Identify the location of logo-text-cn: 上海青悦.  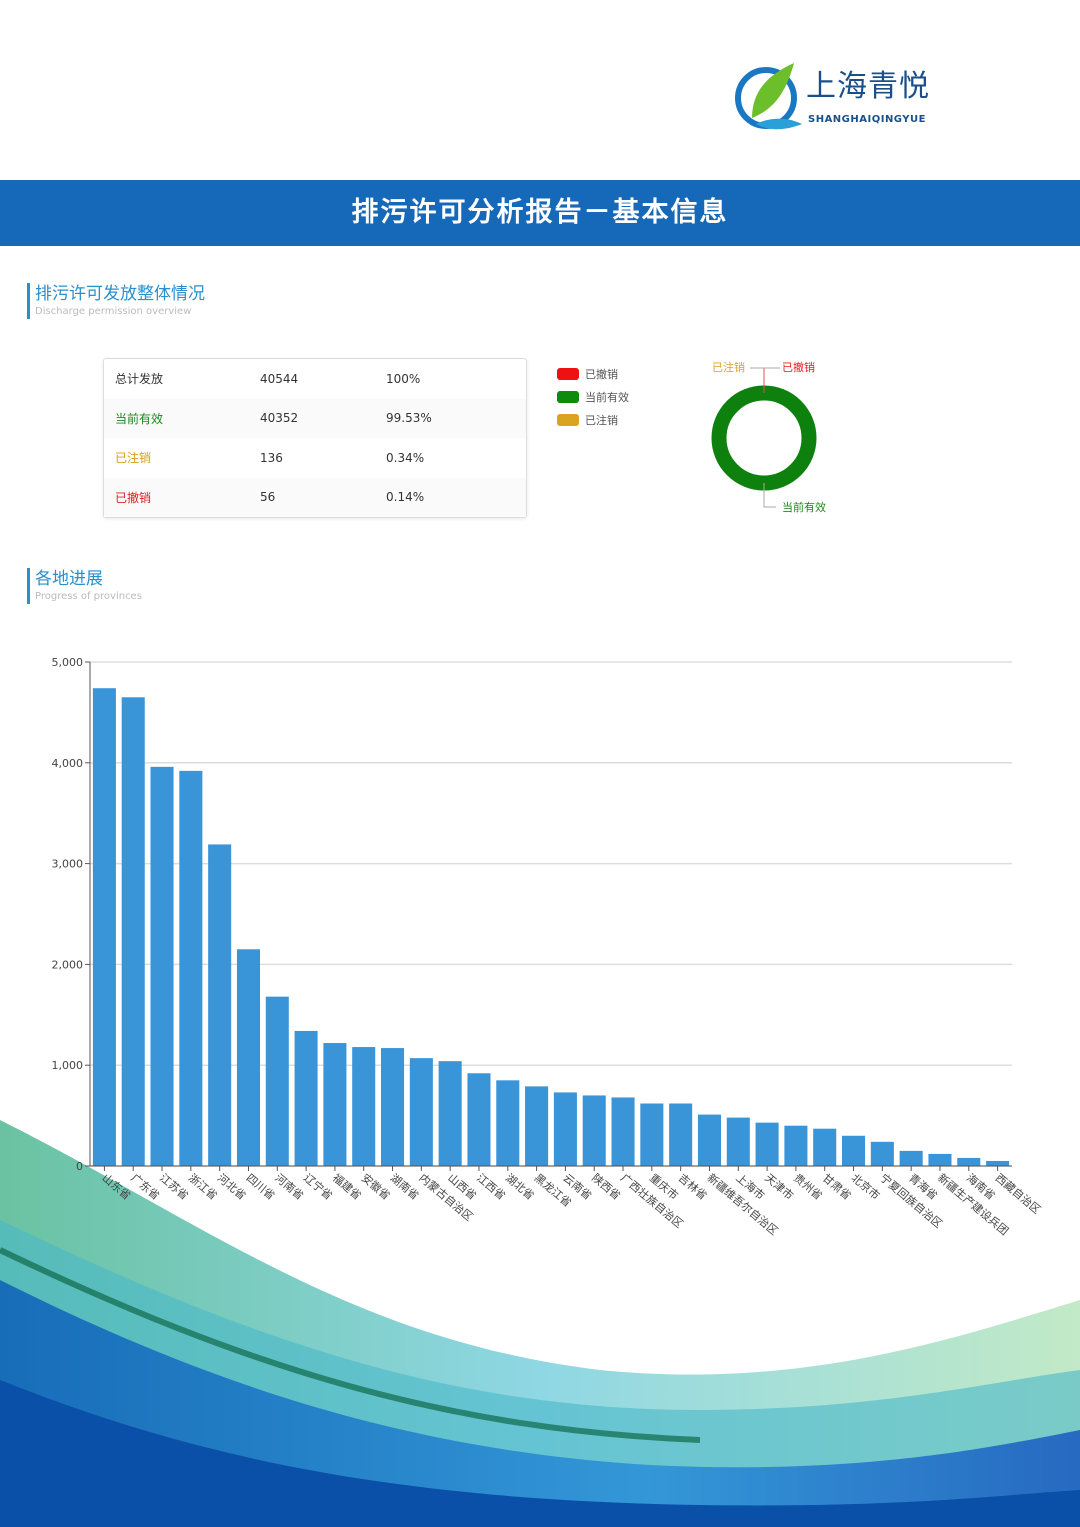
(868, 86).